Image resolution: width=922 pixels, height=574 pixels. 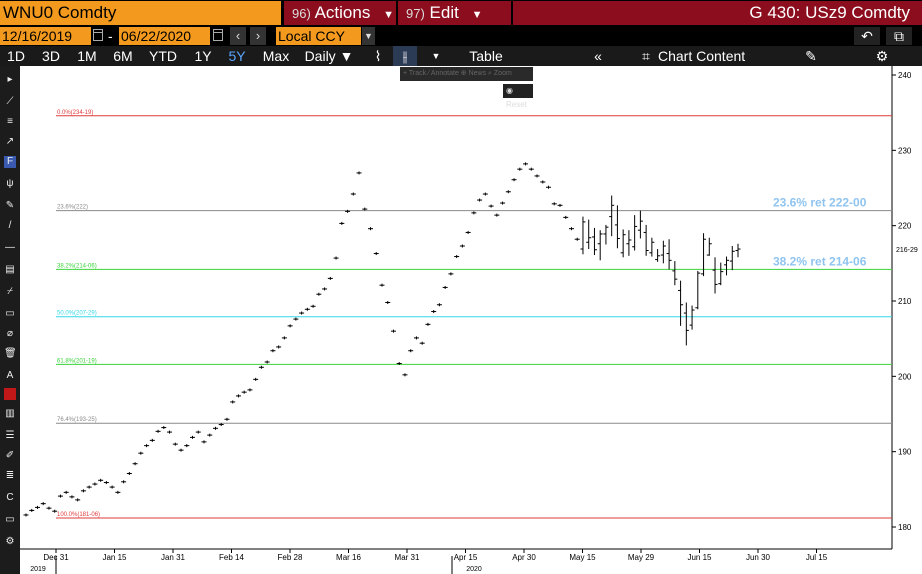 I want to click on period-5y-button: 5Y, so click(x=237, y=56).